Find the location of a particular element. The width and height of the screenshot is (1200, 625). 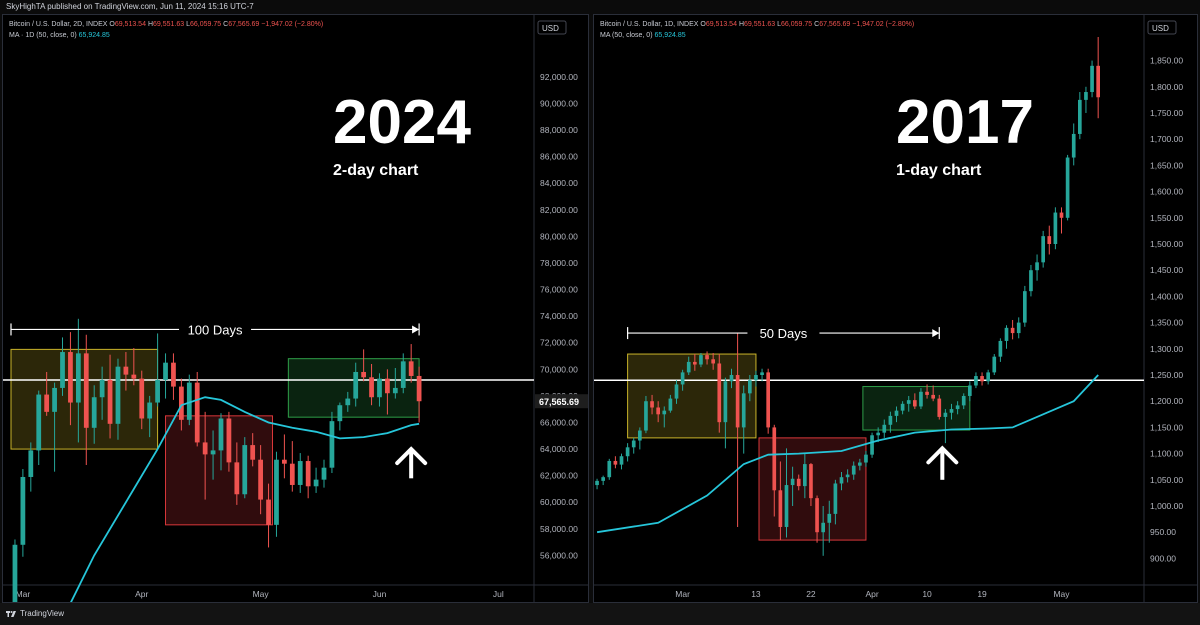

low-value: 66,059.75 is located at coordinates (797, 24).